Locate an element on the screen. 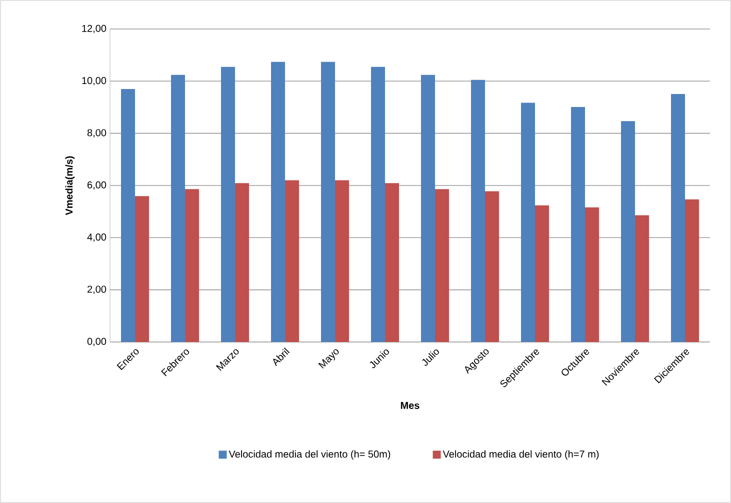 This screenshot has height=503, width=731. y-tick-label: 0,00 is located at coordinates (96, 342).